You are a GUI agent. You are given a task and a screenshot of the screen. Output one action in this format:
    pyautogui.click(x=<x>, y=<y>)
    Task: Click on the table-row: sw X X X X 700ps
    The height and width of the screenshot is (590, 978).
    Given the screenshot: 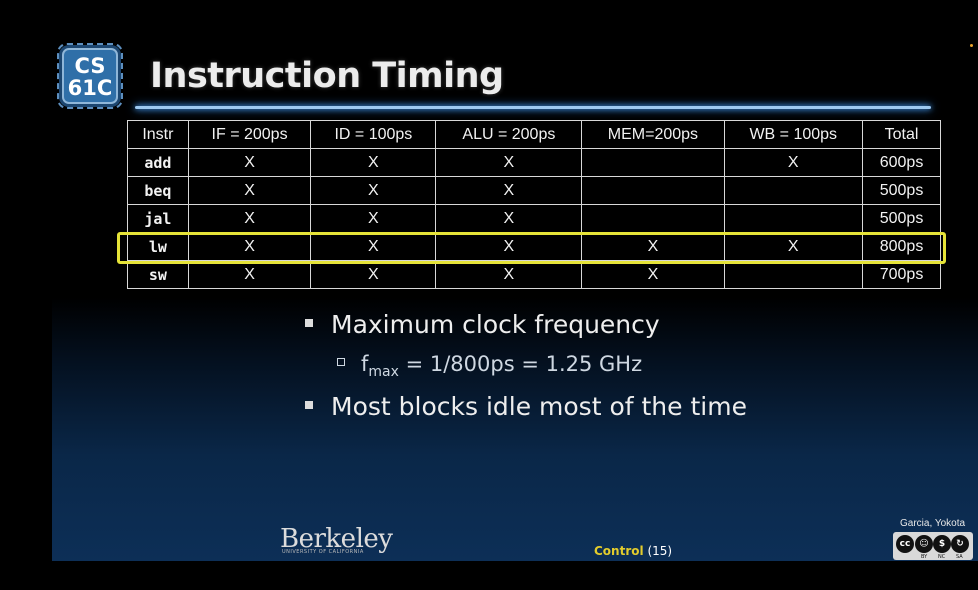 What is the action you would take?
    pyautogui.click(x=534, y=274)
    